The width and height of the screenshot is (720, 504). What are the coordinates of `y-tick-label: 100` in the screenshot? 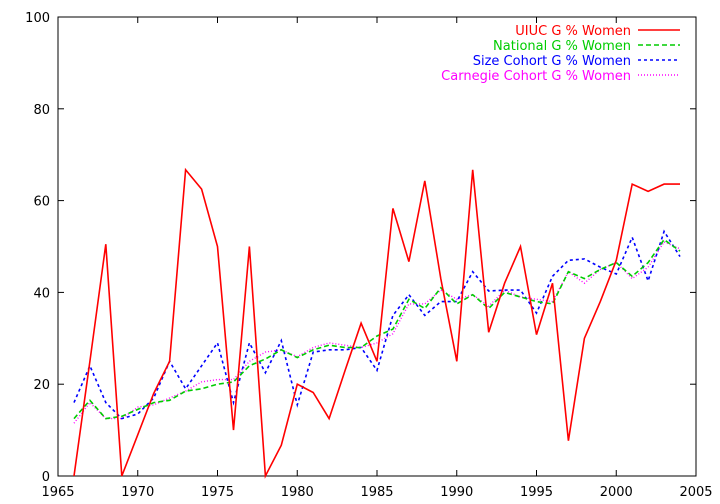 It's located at (37, 18).